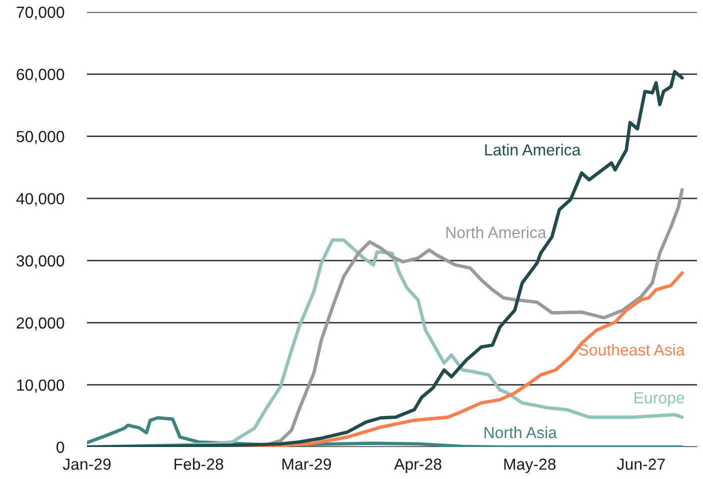 The height and width of the screenshot is (479, 703). What do you see at coordinates (530, 465) in the screenshot?
I see `x-tick-label: May-28` at bounding box center [530, 465].